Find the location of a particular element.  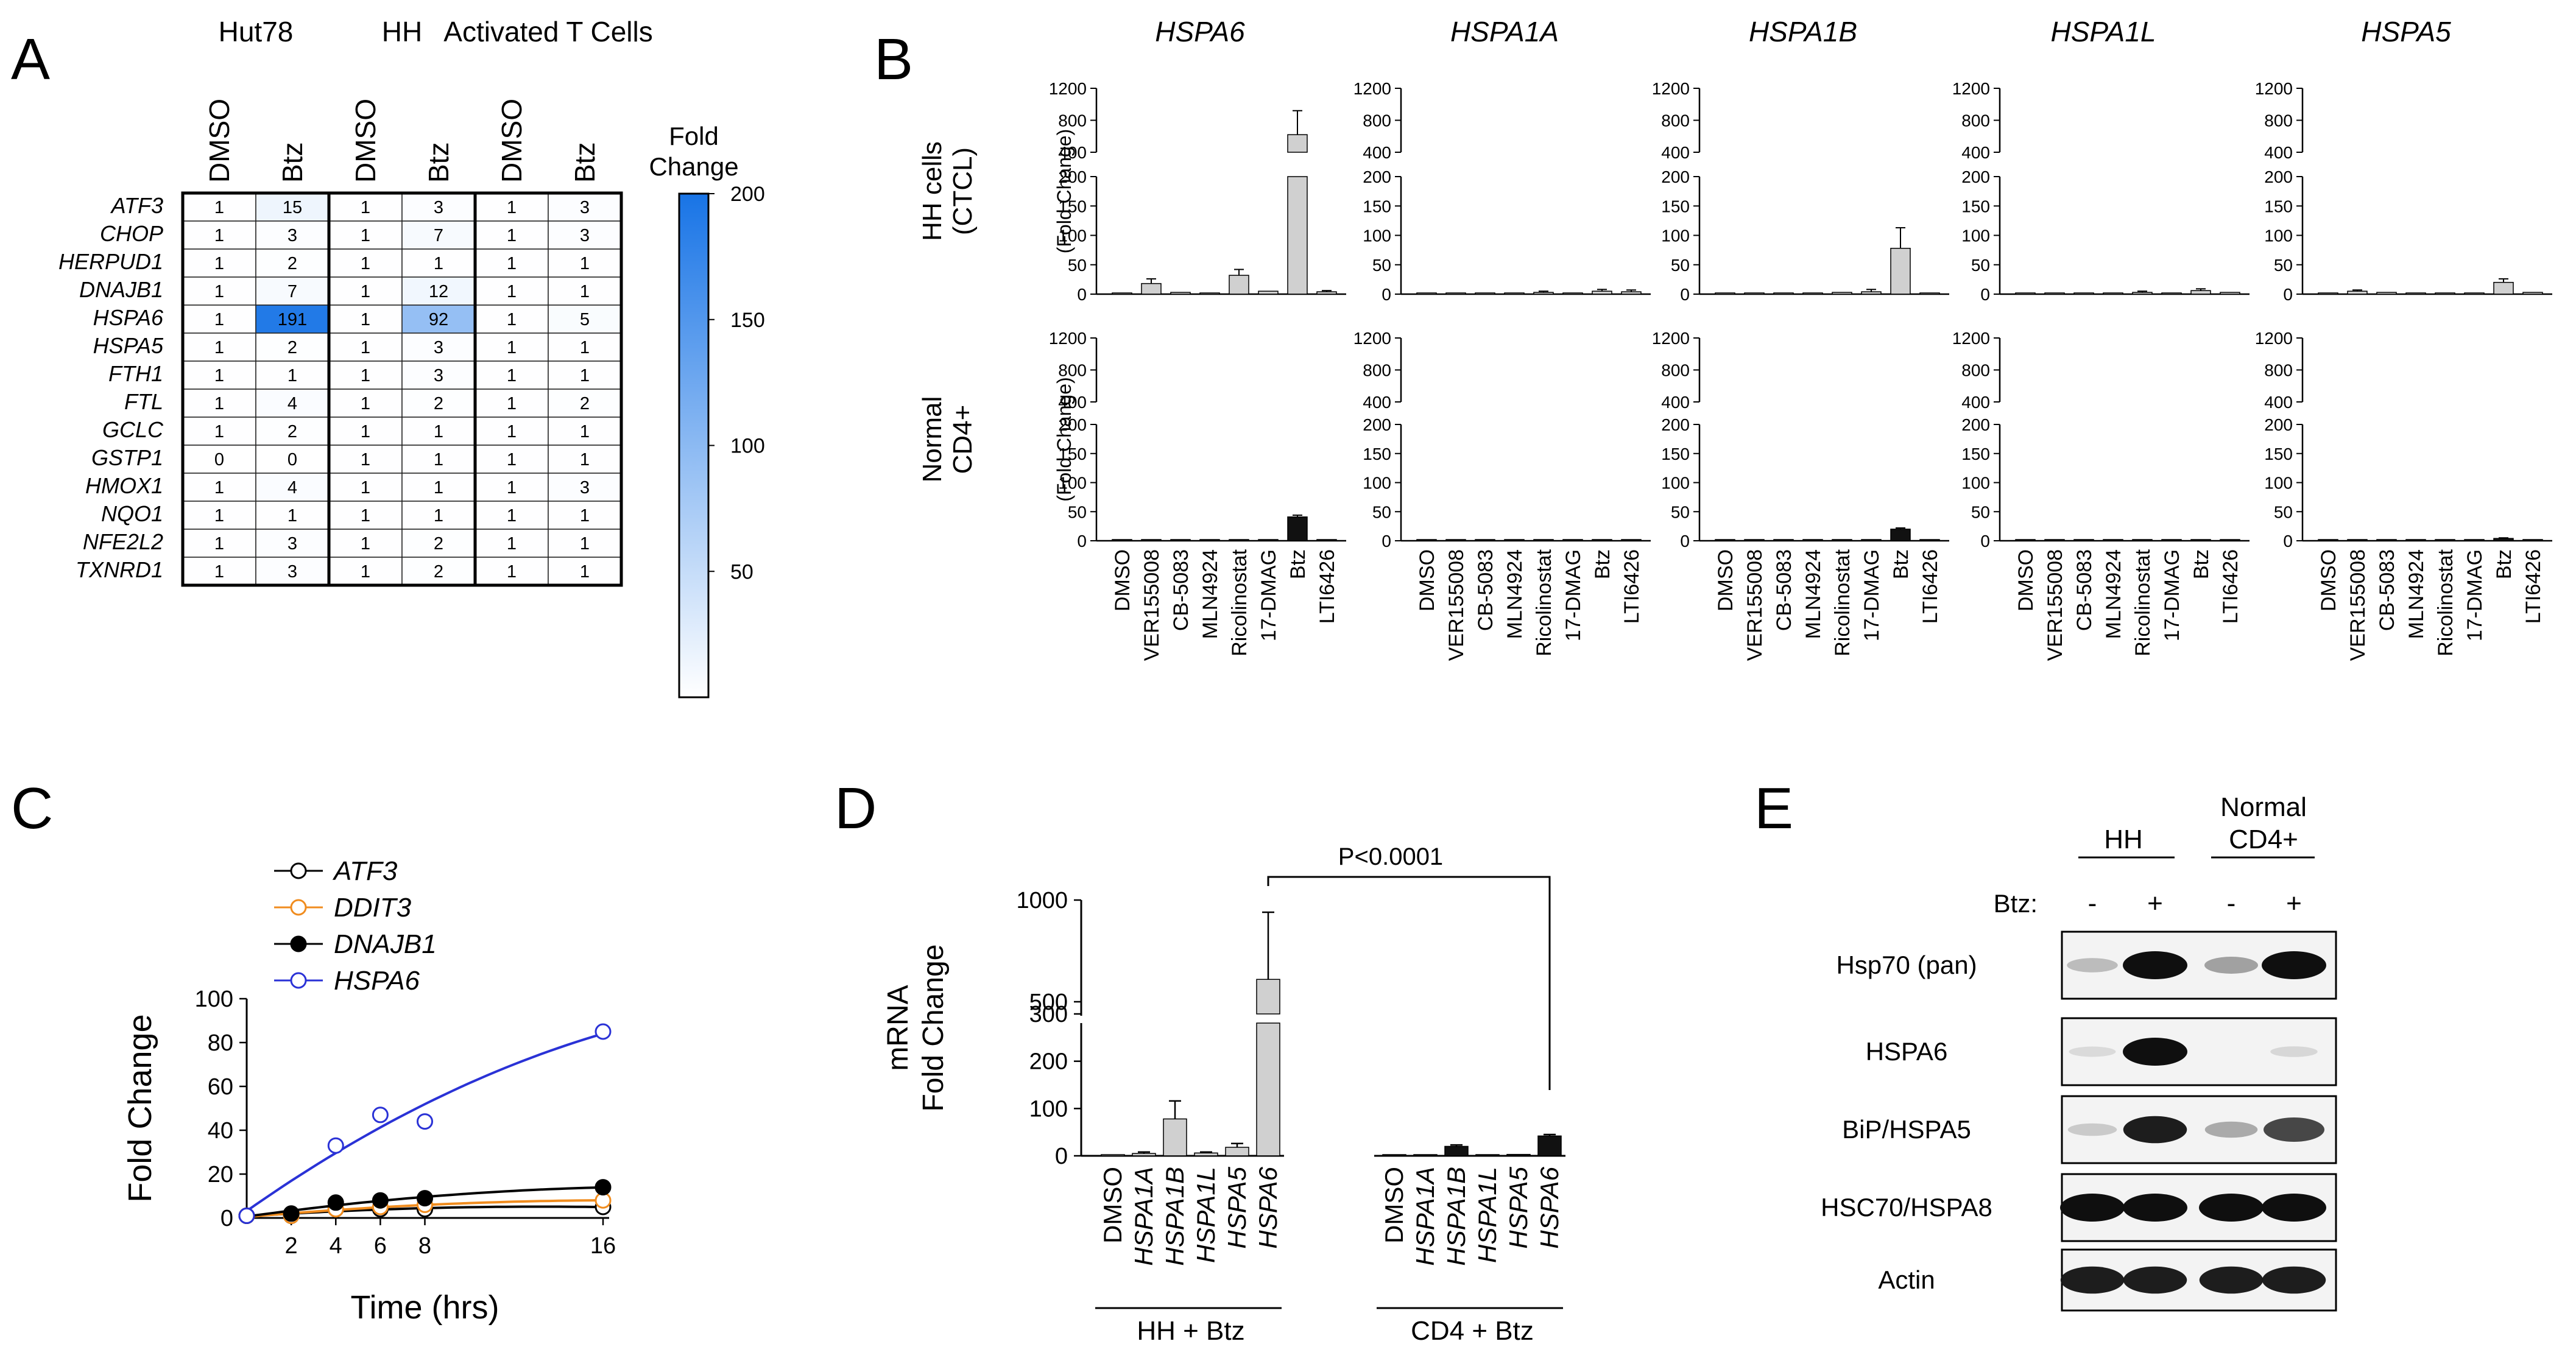

panel-c-y-tick-label: 100 is located at coordinates (214, 999).